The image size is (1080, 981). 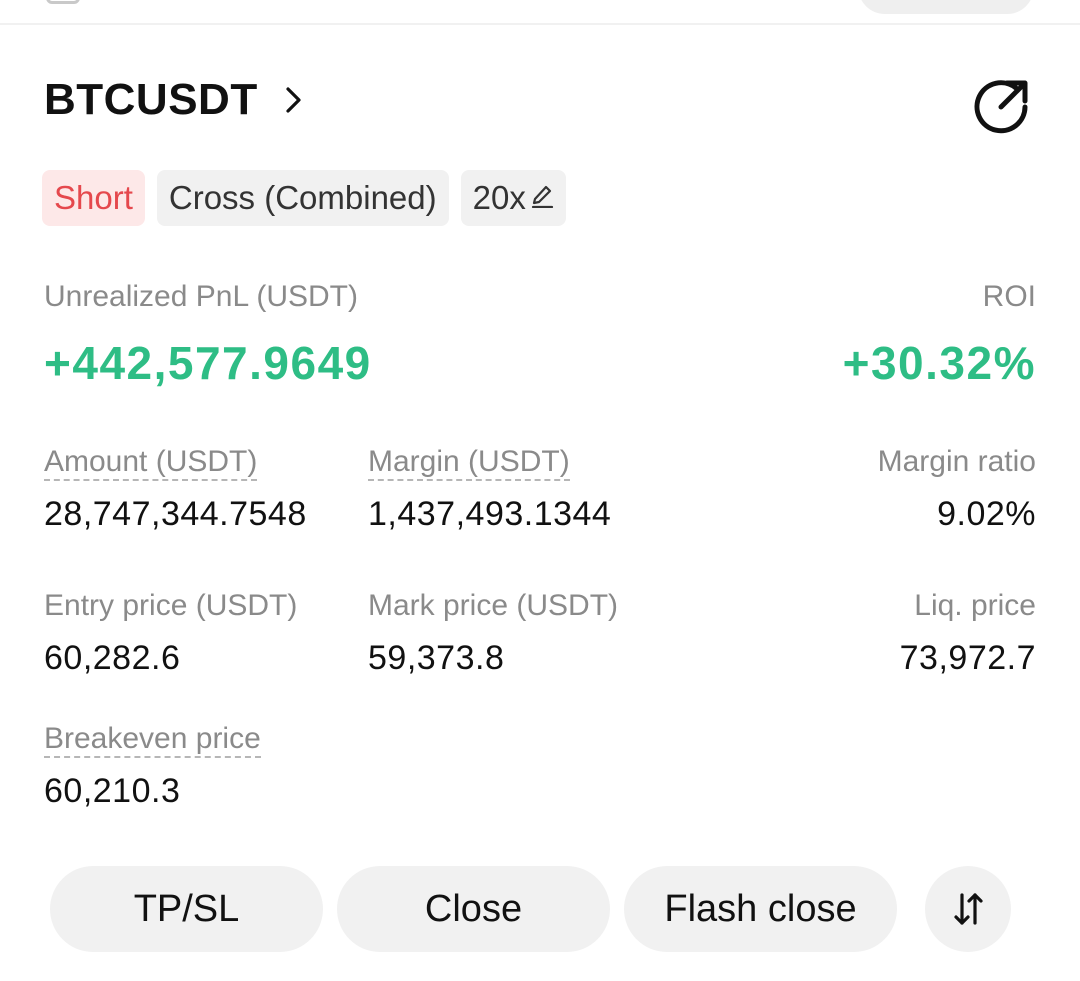 I want to click on breakeven-price-value: 60,210.3, so click(x=112, y=791).